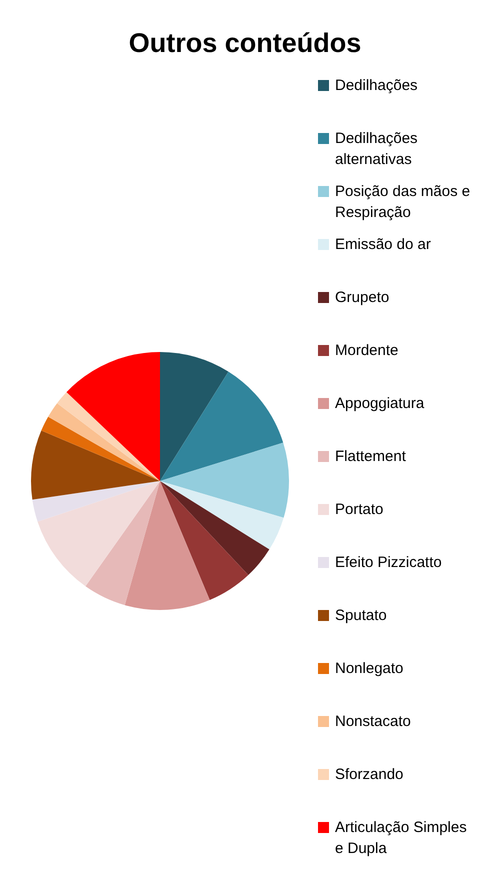 This screenshot has width=477, height=885. I want to click on legend-label: Dedilhações, so click(376, 86).